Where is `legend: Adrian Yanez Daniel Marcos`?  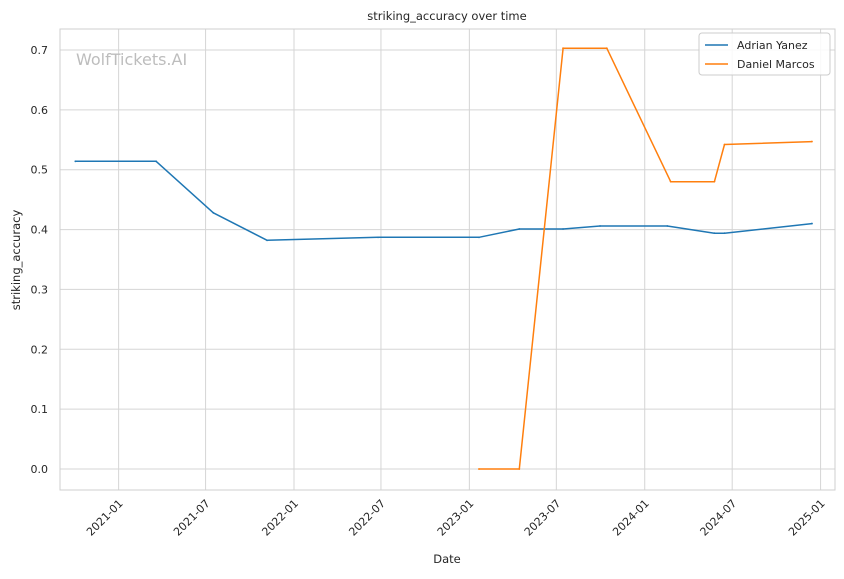
legend: Adrian Yanez Daniel Marcos is located at coordinates (764, 54).